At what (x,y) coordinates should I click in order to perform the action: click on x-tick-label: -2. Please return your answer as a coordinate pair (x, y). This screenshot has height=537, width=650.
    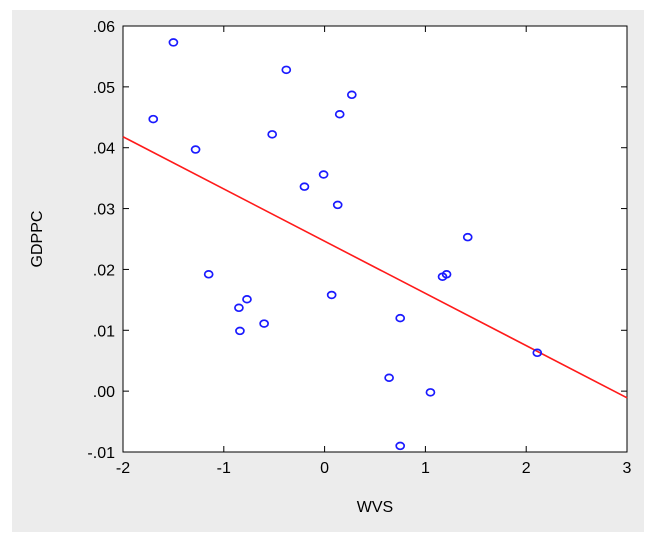
    Looking at the image, I should click on (123, 468).